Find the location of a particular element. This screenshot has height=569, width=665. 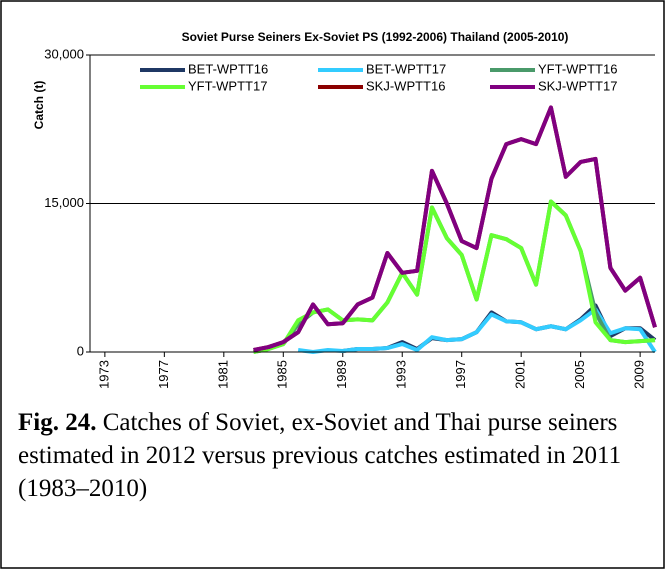

x-tick-label: 2001 is located at coordinates (520, 374).